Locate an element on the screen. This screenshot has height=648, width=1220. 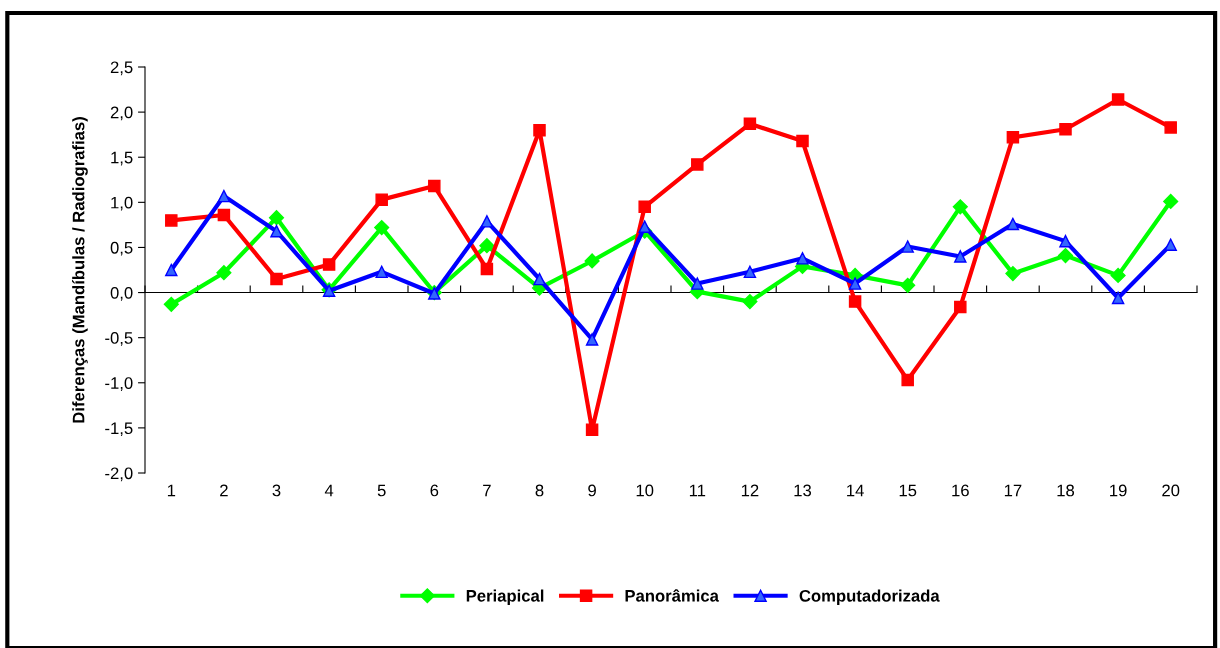
x-tick-label: 11 is located at coordinates (697, 490).